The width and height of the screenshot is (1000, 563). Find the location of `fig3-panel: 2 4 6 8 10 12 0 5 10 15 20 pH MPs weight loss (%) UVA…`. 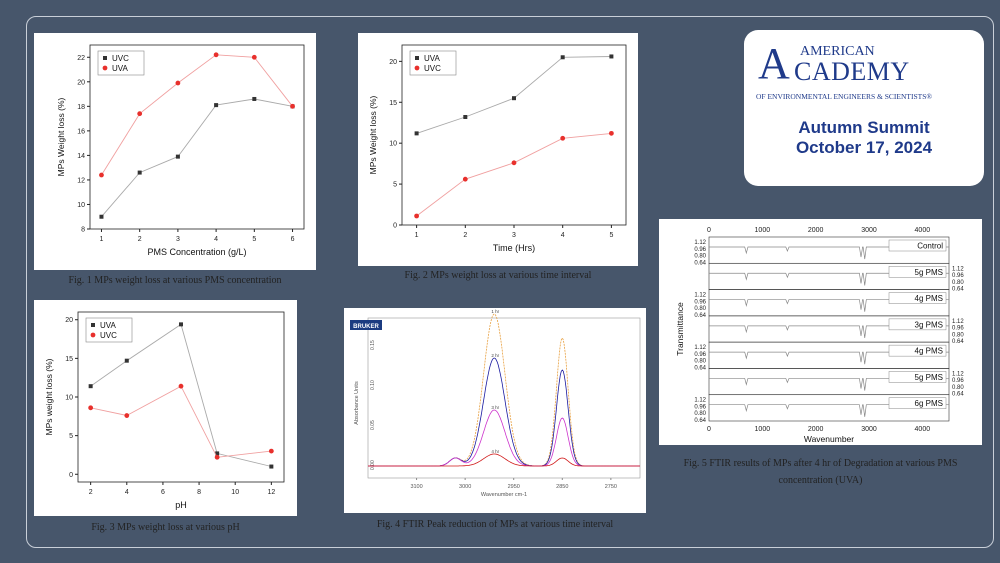

fig3-panel: 2 4 6 8 10 12 0 5 10 15 20 pH MPs weight loss (%) UVA… is located at coordinates (165, 408).